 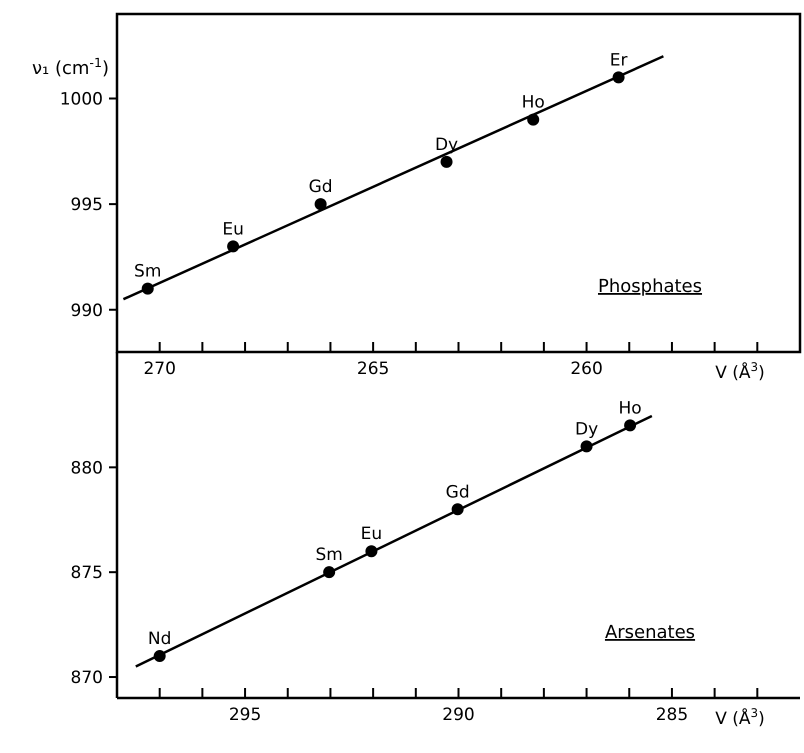 What do you see at coordinates (586, 369) in the screenshot?
I see `x-tick-label: 260` at bounding box center [586, 369].